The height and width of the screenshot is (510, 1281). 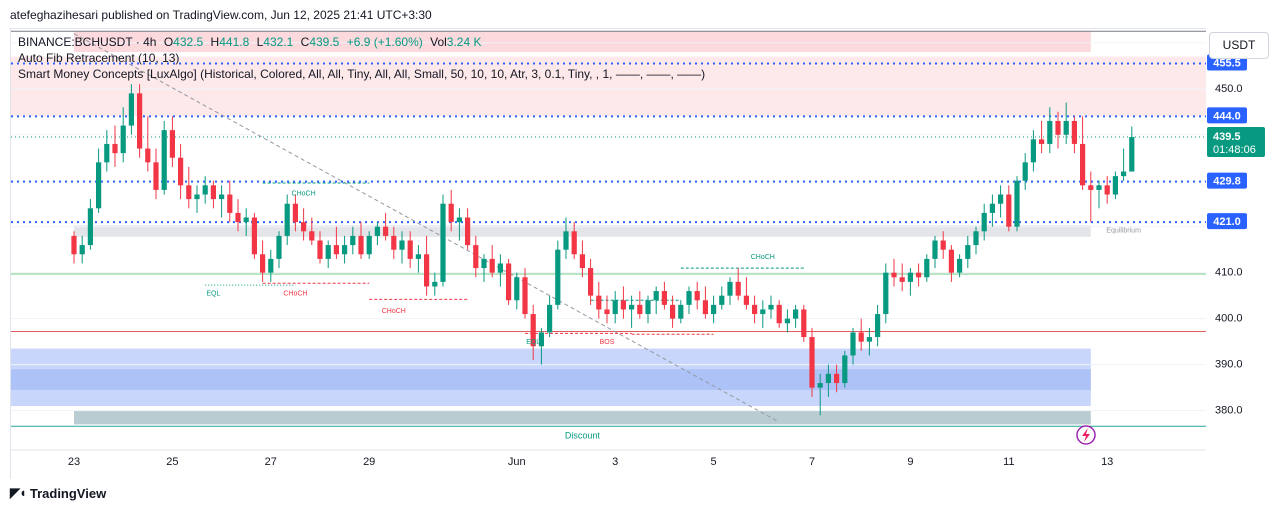 What do you see at coordinates (582, 41) in the screenshot?
I see `zone-premium` at bounding box center [582, 41].